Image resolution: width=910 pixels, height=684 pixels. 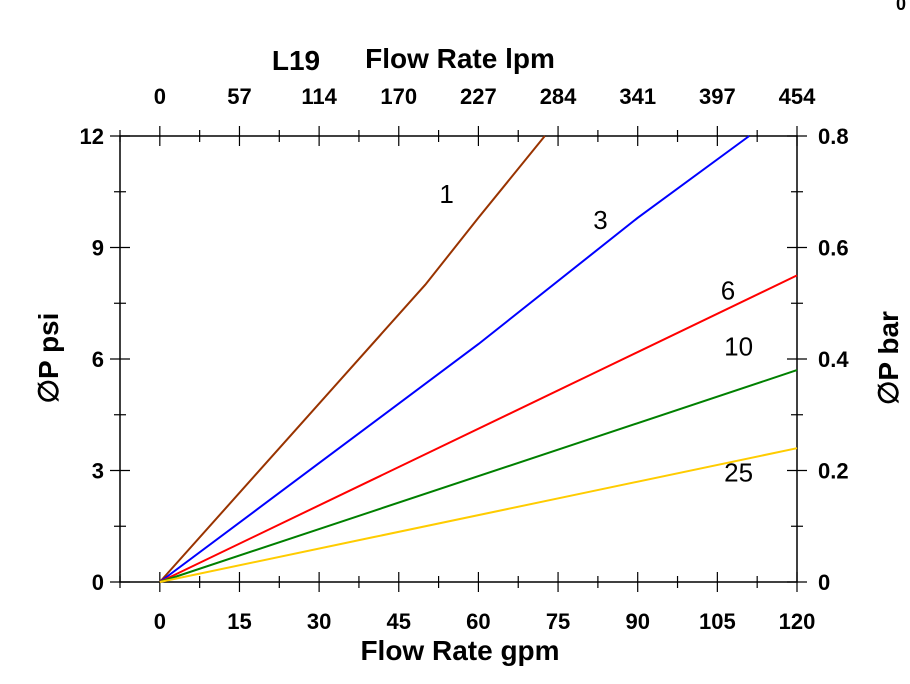 I want to click on top-x-tick-label: 341, so click(x=637, y=96).